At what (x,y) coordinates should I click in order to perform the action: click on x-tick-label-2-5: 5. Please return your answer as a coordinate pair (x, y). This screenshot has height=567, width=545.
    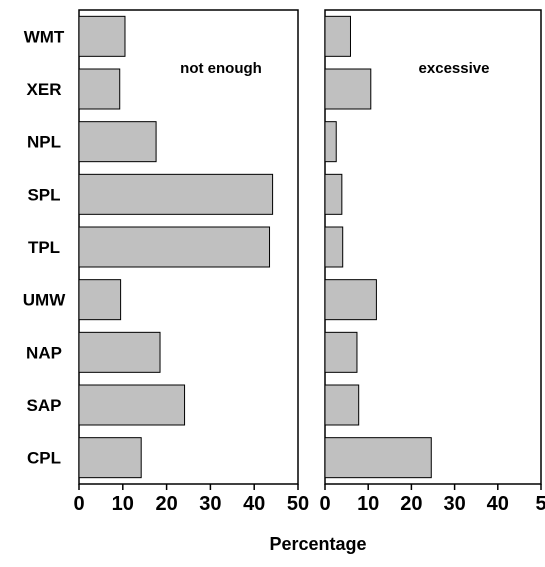
    Looking at the image, I should click on (540, 504).